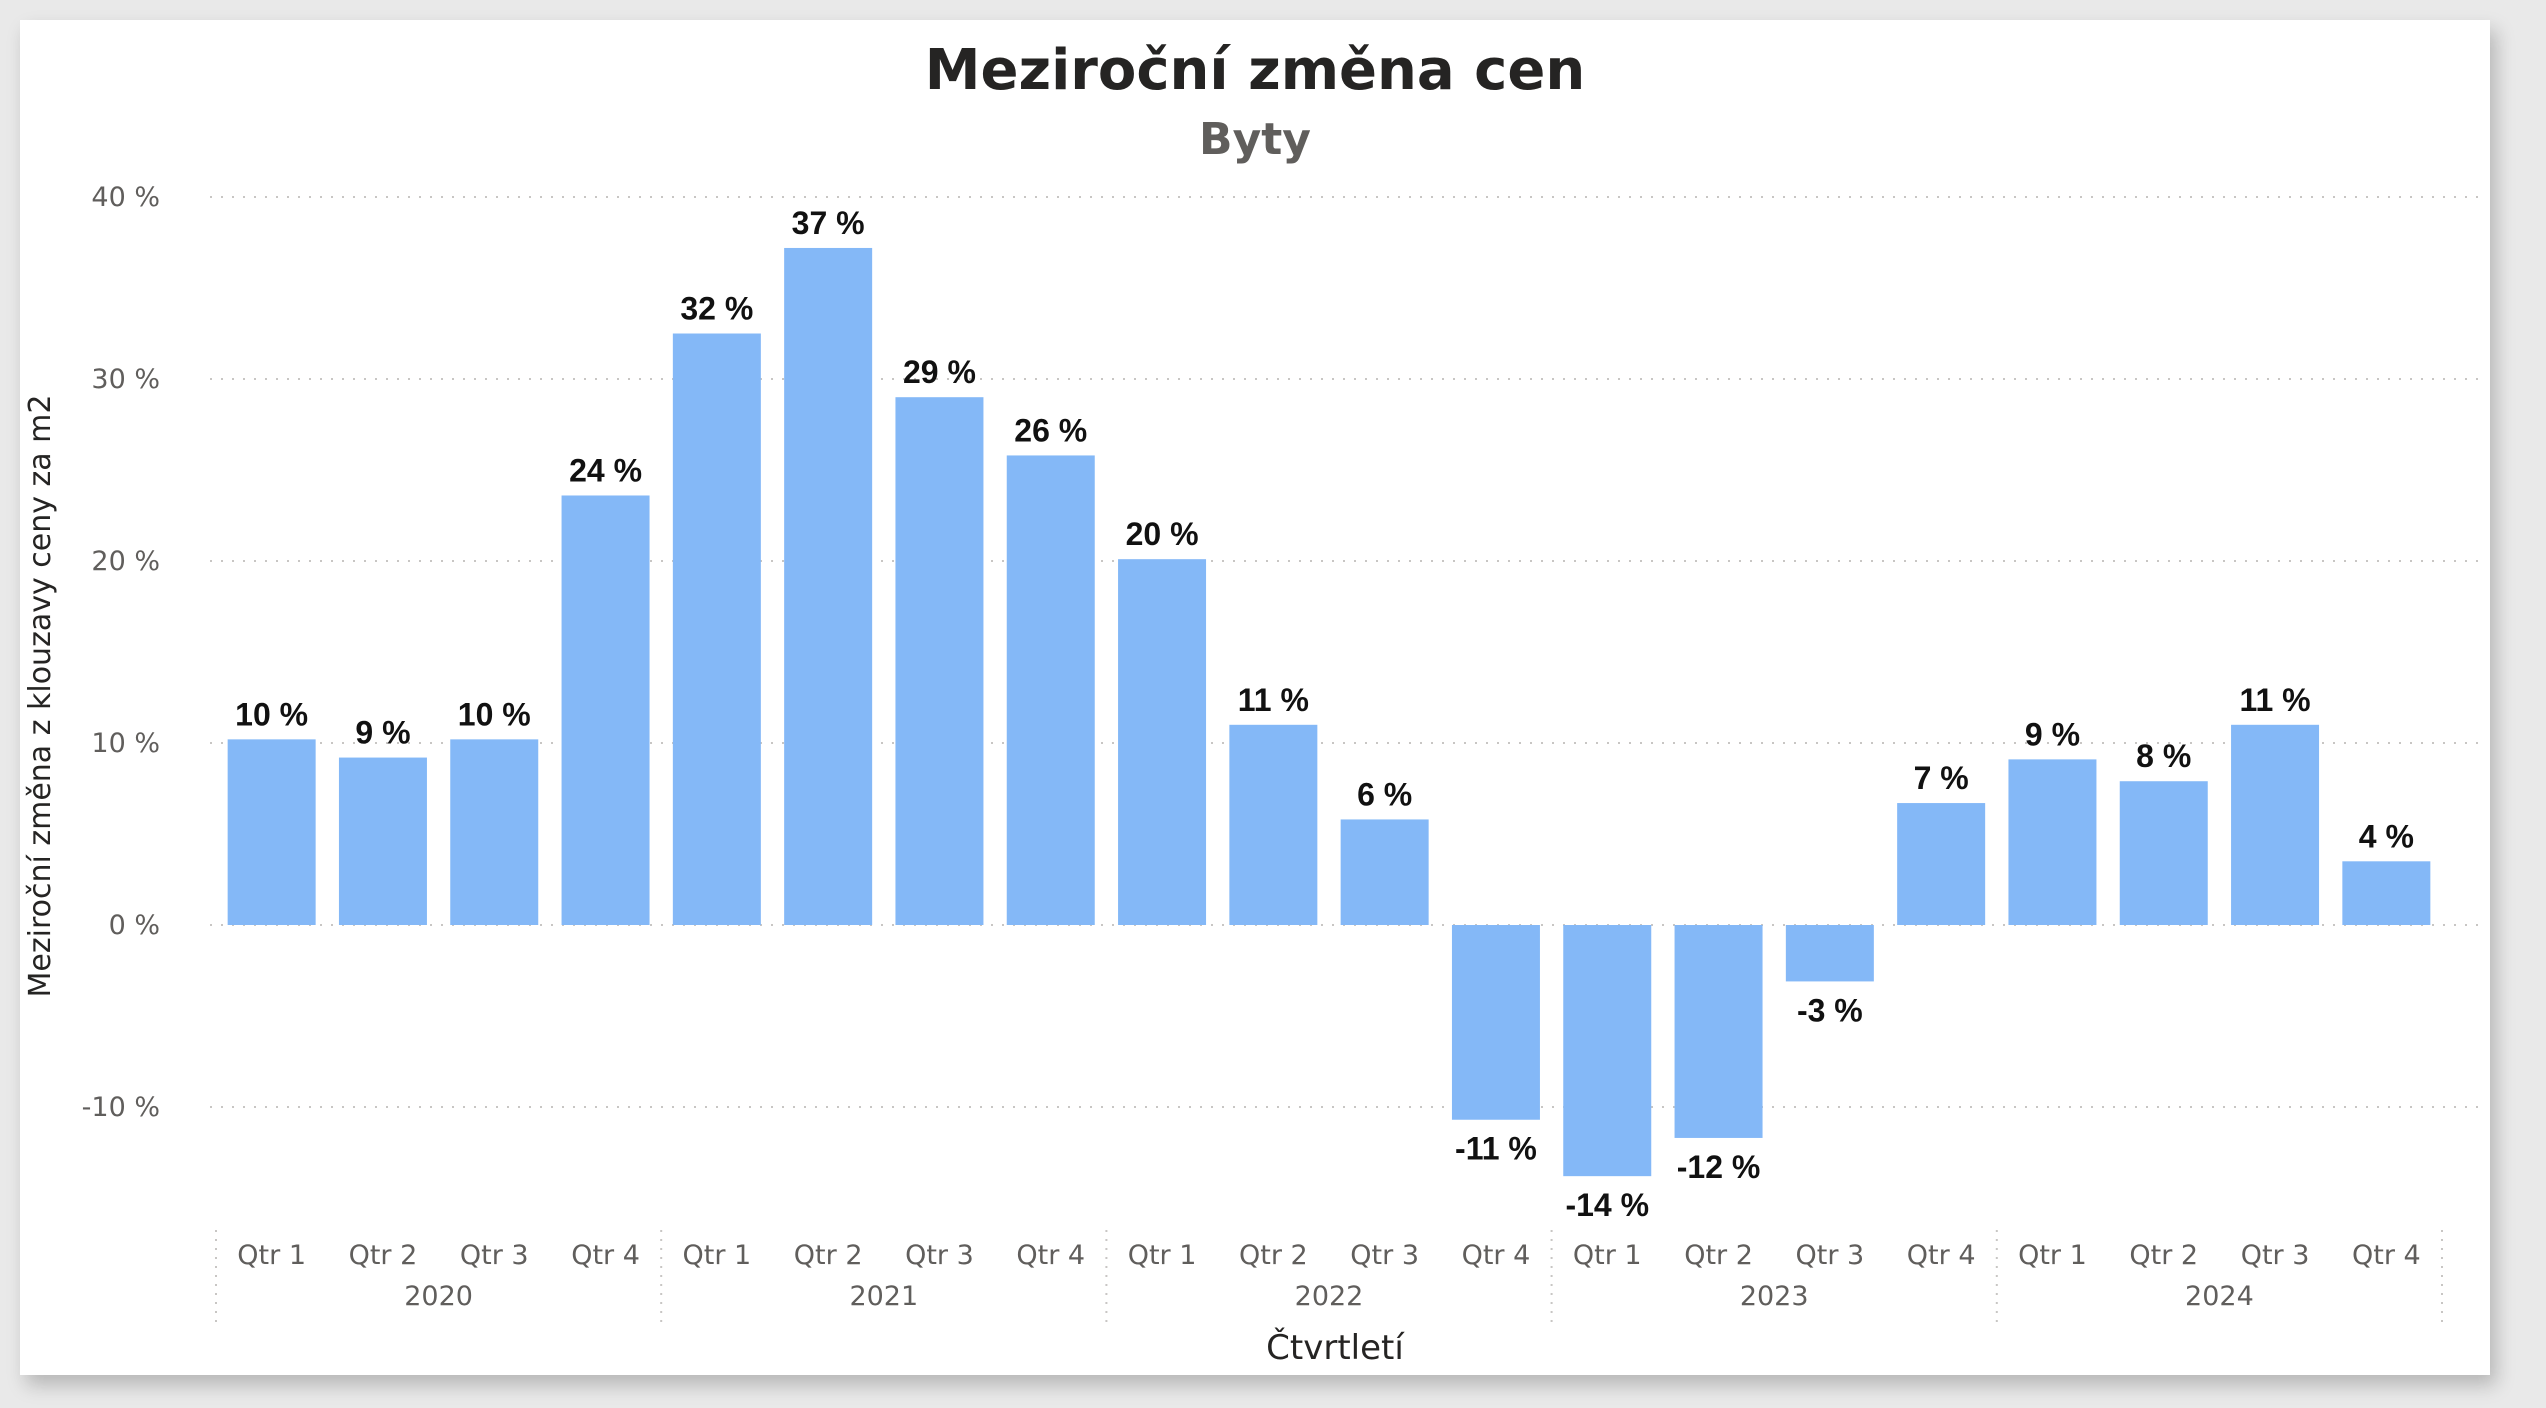 Image resolution: width=2546 pixels, height=1408 pixels. What do you see at coordinates (1162, 534) in the screenshot?
I see `data-label: 20 %` at bounding box center [1162, 534].